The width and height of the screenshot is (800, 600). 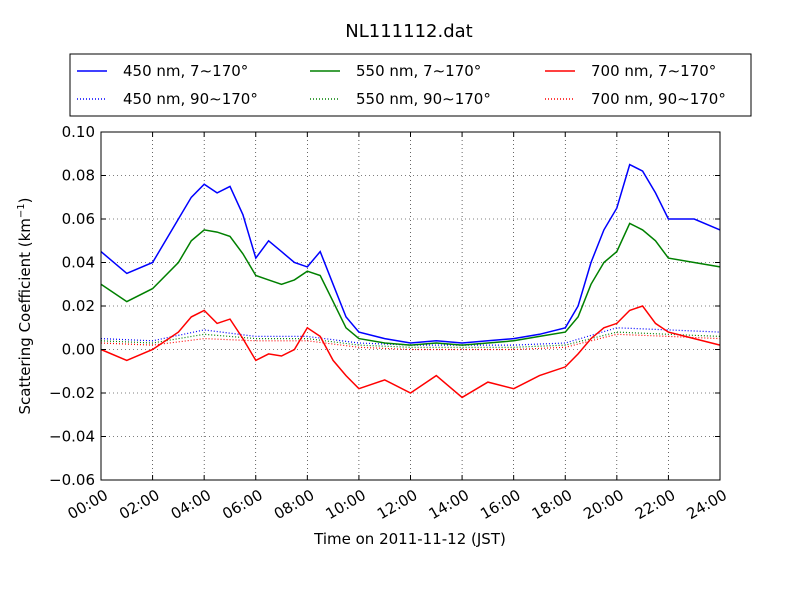 I want to click on legend-label: 550 nm, 7∼170°, so click(x=418, y=71).